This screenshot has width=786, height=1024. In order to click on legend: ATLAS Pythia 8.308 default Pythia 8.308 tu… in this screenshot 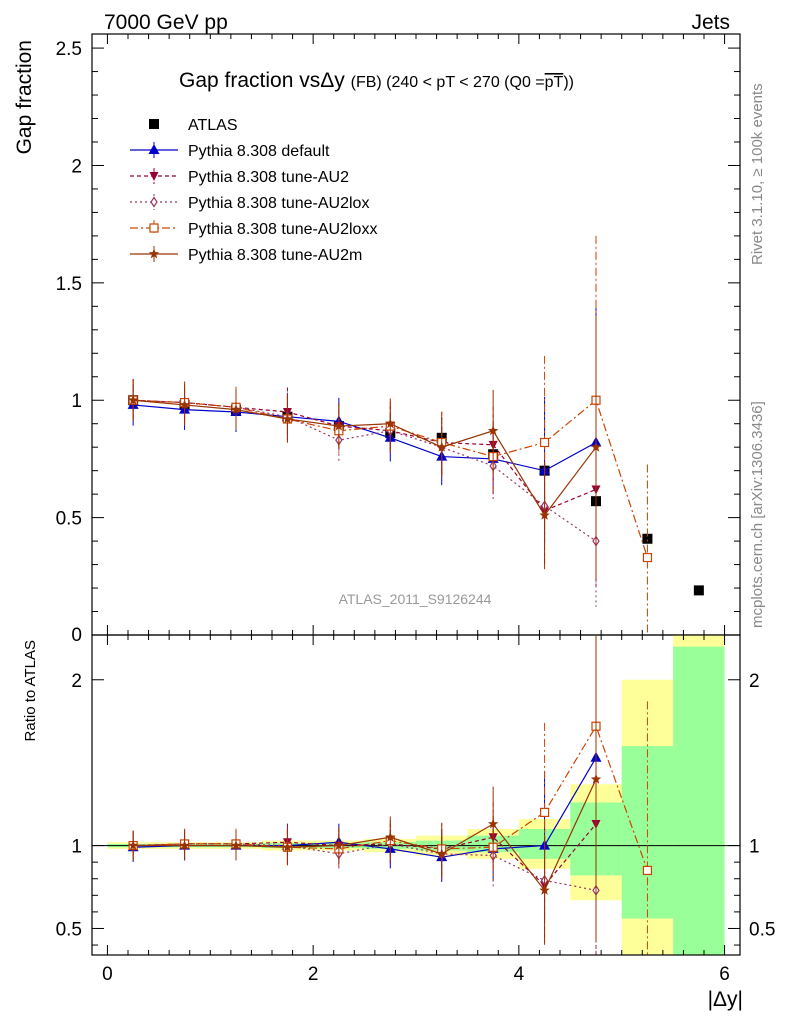, I will do `click(253, 190)`.